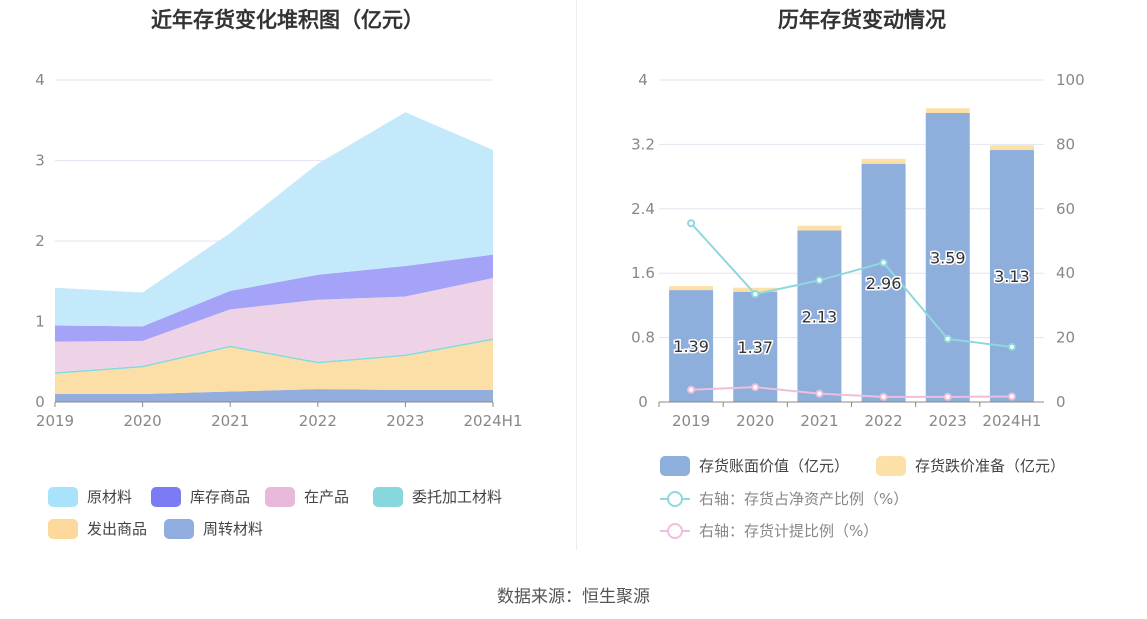 This screenshot has width=1147, height=619. I want to click on legend-label: 右轴：存货计提比例（%）, so click(789, 531).